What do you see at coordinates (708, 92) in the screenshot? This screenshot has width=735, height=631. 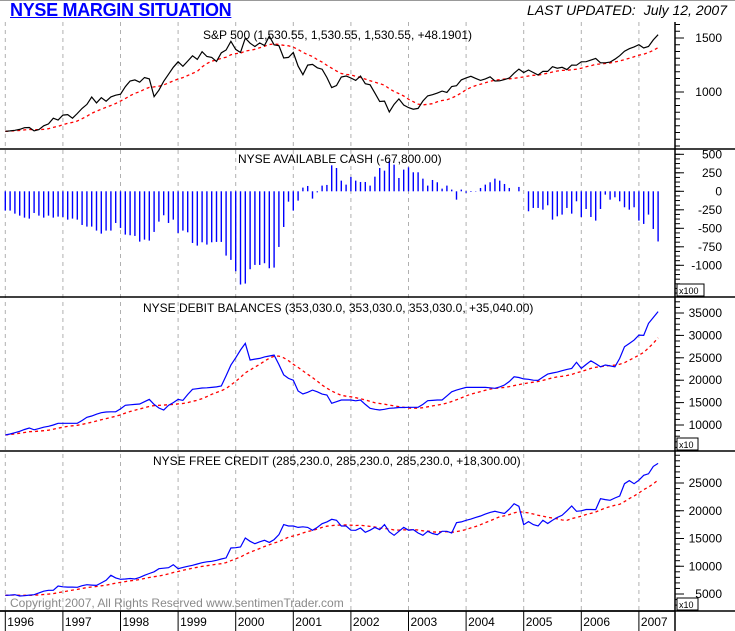 I see `y-tick-label: 1000` at bounding box center [708, 92].